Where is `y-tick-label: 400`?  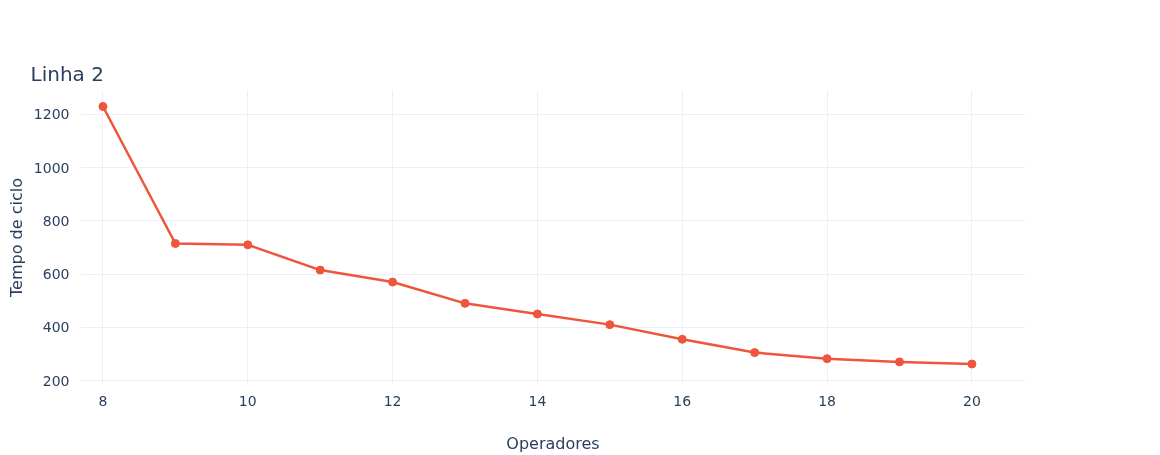 y-tick-label: 400 is located at coordinates (56, 327).